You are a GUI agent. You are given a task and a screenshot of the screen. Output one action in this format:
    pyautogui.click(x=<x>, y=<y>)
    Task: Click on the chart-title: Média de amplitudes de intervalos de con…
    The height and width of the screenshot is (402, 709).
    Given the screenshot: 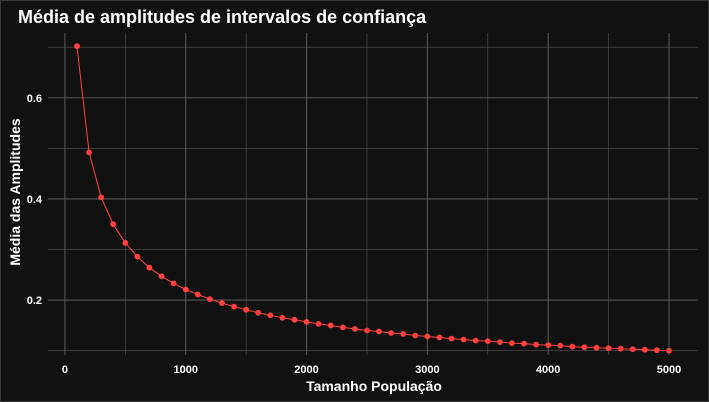 What is the action you would take?
    pyautogui.click(x=222, y=17)
    